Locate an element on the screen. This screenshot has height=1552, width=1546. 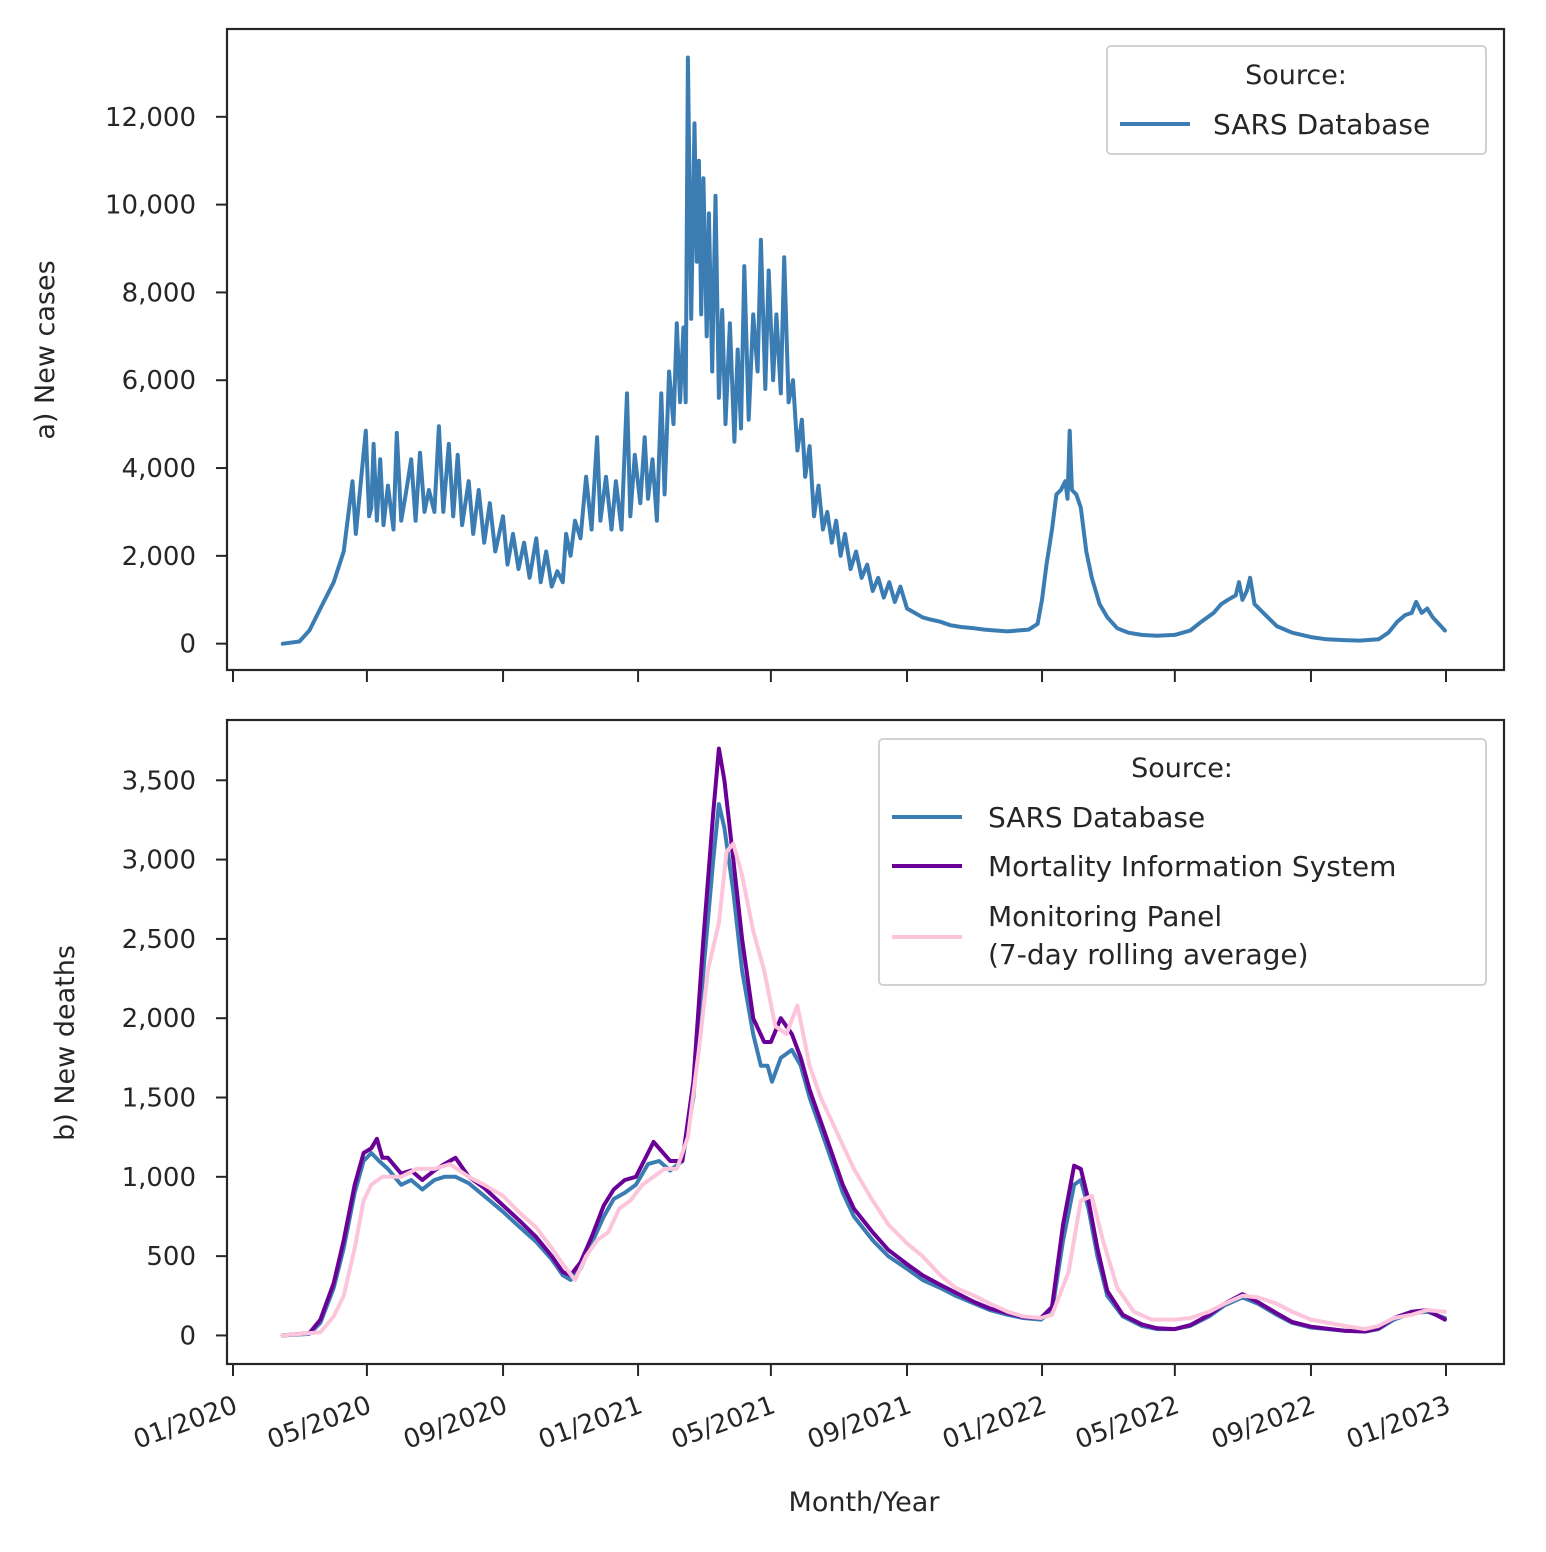
x-tick-label: 05/2022 is located at coordinates (1127, 1422).